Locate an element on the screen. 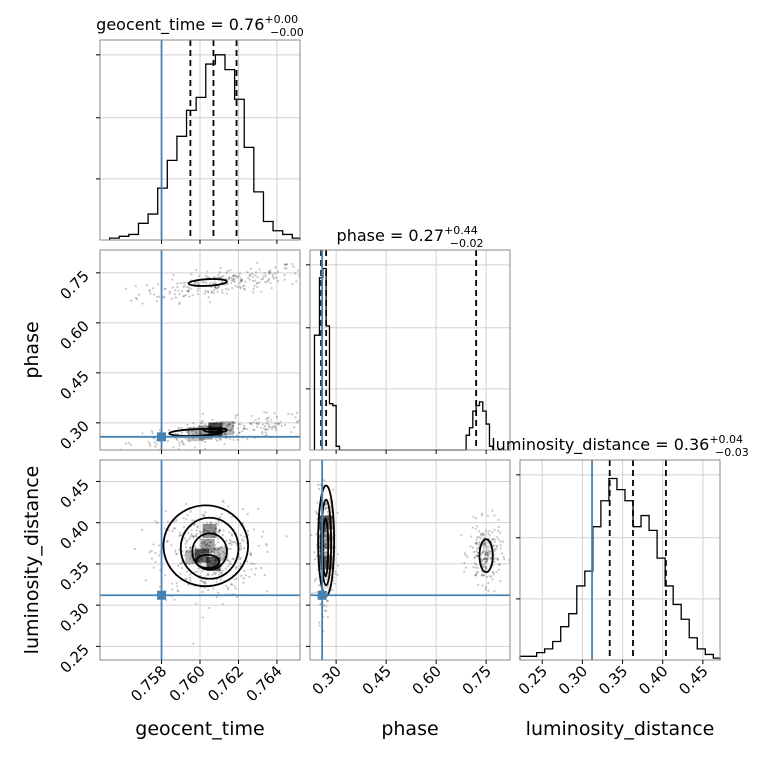 The height and width of the screenshot is (760, 760). x-tick-label-luminosity_distance-4: 0.45 is located at coordinates (693, 680).